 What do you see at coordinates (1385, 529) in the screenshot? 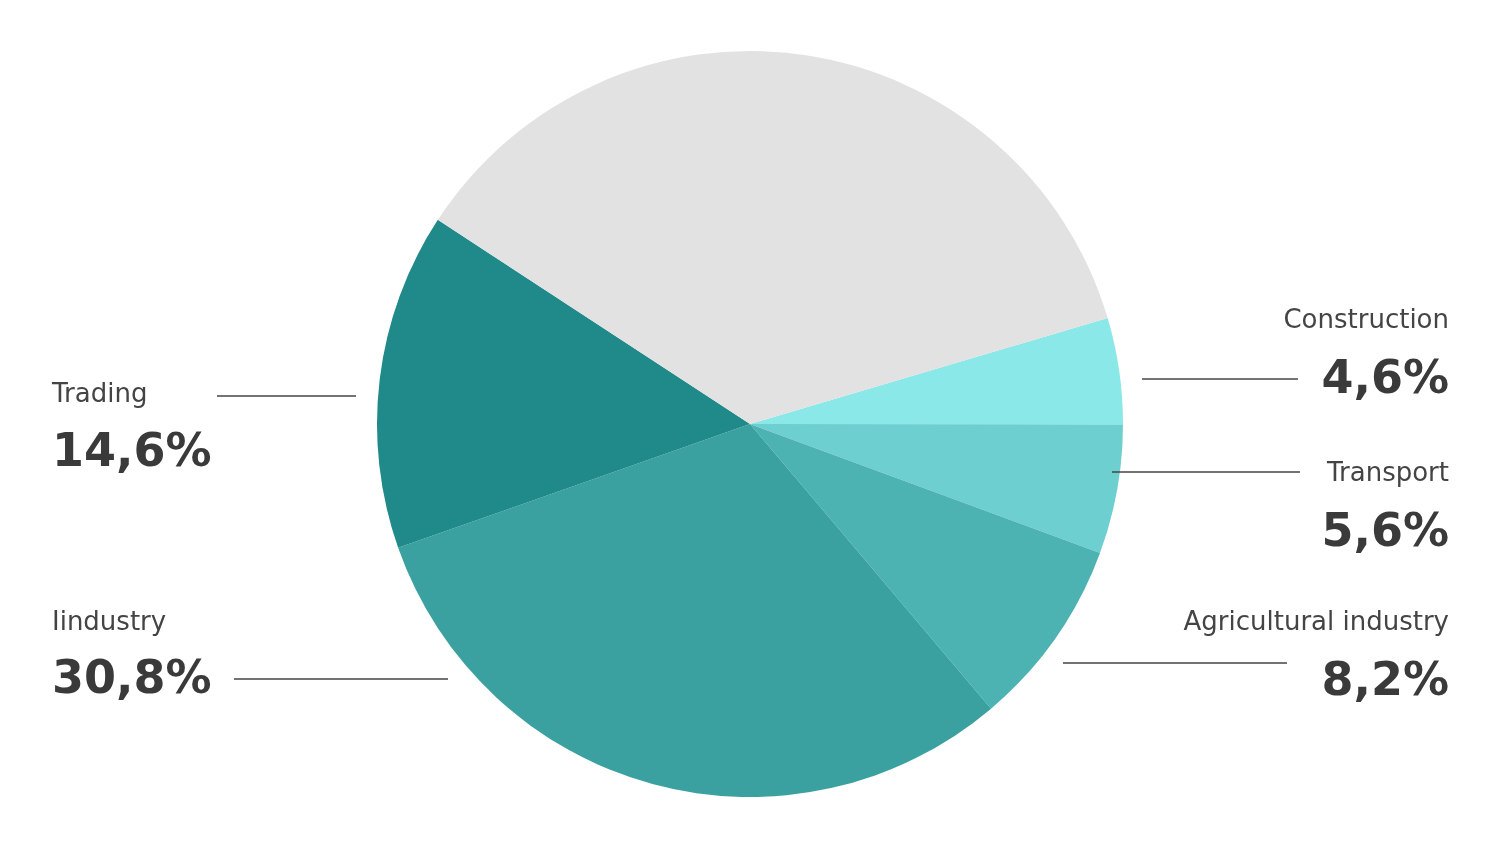
I see `data-label: 5,6%` at bounding box center [1385, 529].